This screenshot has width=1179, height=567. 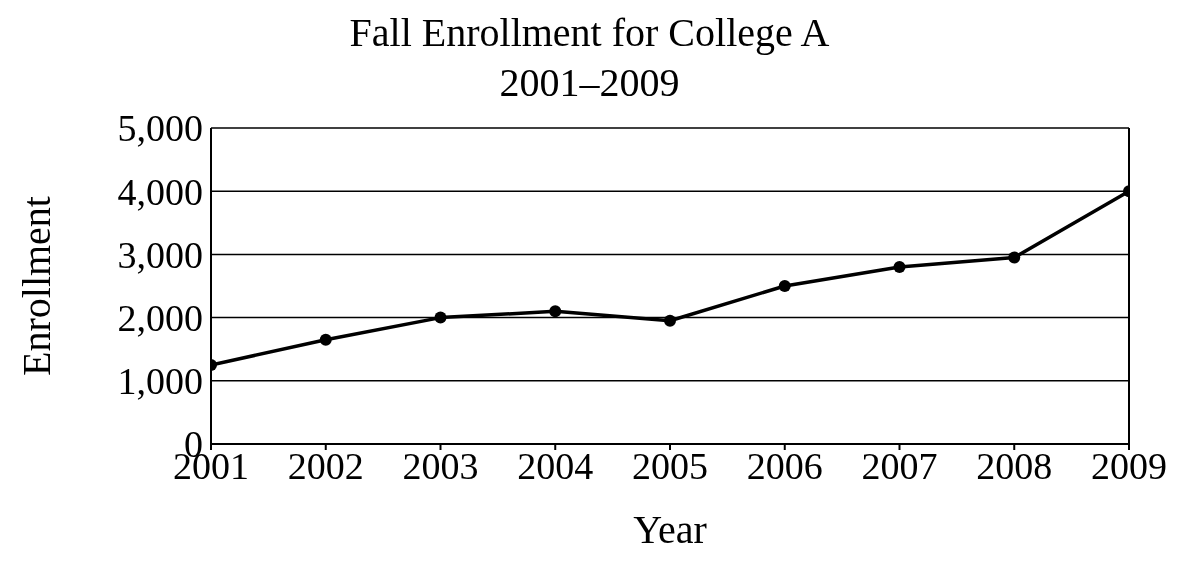 I want to click on chart-title: Fall Enrollment for College A, so click(x=589, y=33).